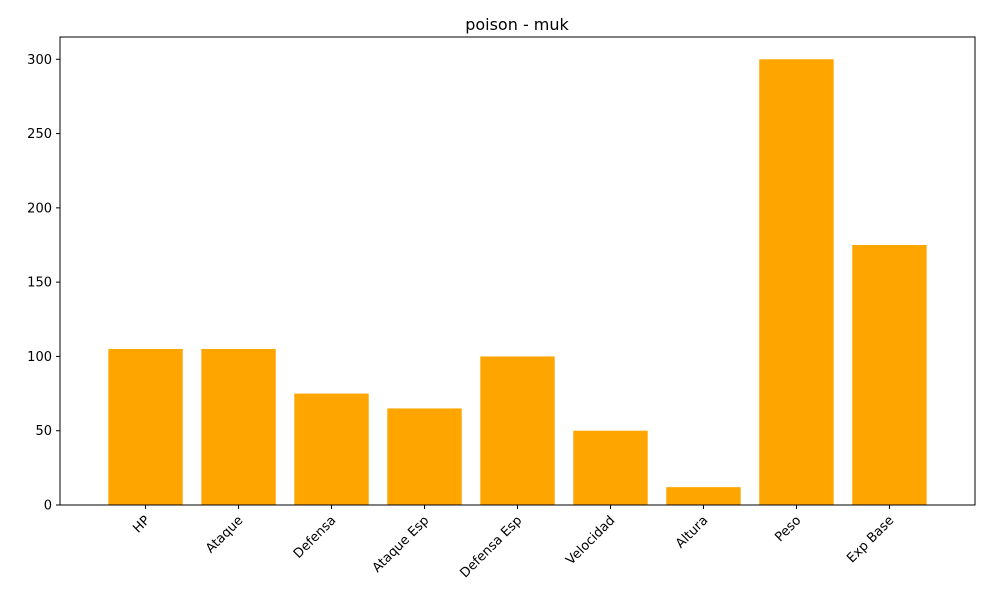 The image size is (1000, 600). Describe the element at coordinates (788, 529) in the screenshot. I see `x-tick-label: Peso` at that location.